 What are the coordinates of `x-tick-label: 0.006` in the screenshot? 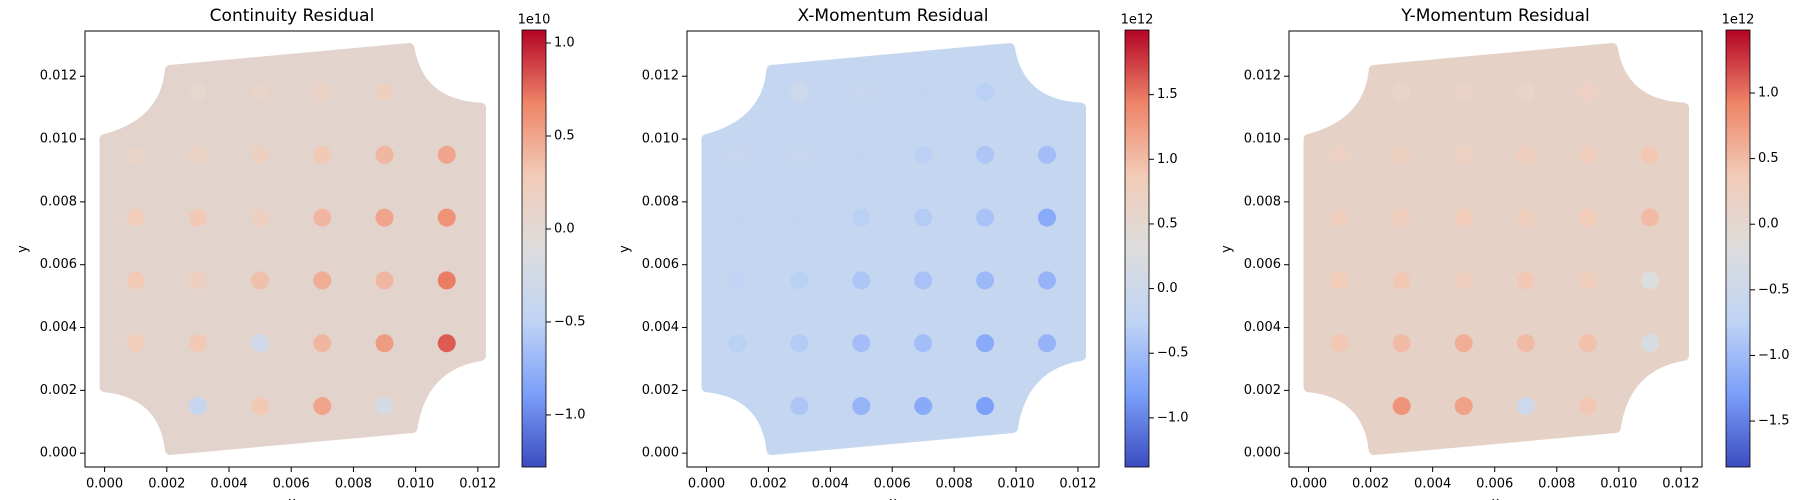 It's located at (892, 484).